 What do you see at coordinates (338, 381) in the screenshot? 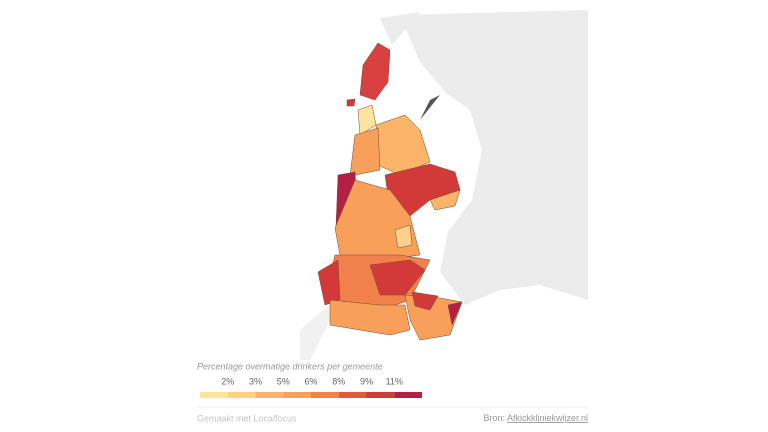
I see `legend-label: 8%` at bounding box center [338, 381].